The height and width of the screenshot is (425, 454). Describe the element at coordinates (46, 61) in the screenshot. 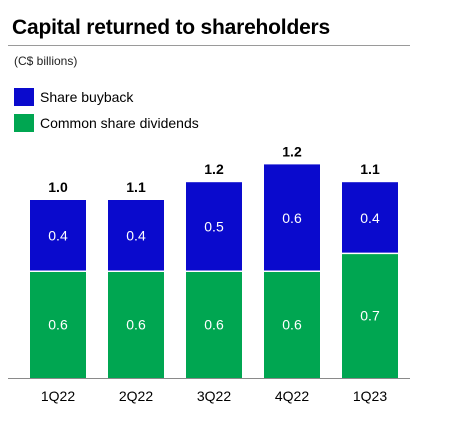

I see `chart-subtitle: (C$ billions)` at that location.